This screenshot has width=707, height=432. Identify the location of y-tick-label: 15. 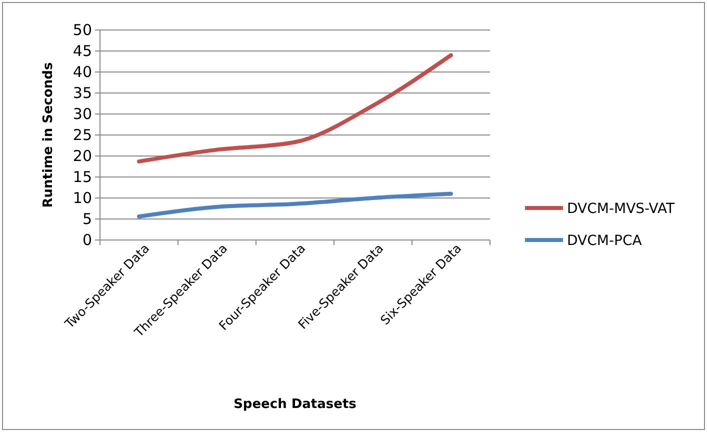
(82, 177).